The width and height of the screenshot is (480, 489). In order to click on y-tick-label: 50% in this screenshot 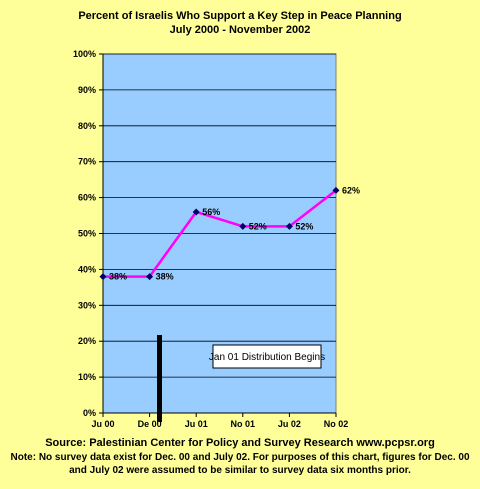, I will do `click(87, 234)`.